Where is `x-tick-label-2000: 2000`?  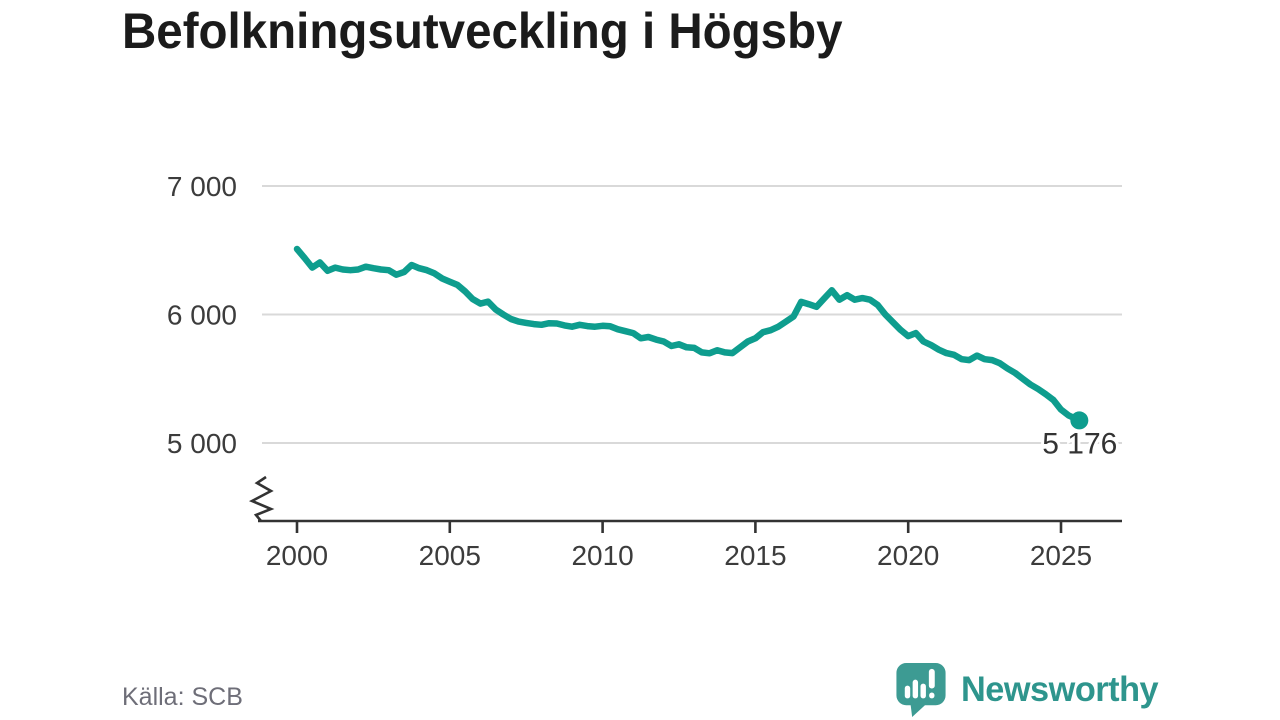
x-tick-label-2000: 2000 is located at coordinates (297, 555).